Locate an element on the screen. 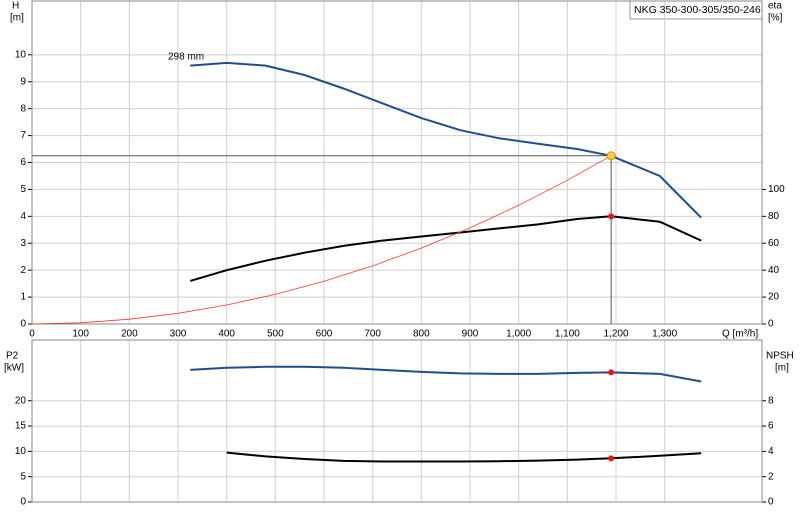  x-tick-label: 200 is located at coordinates (129, 334).